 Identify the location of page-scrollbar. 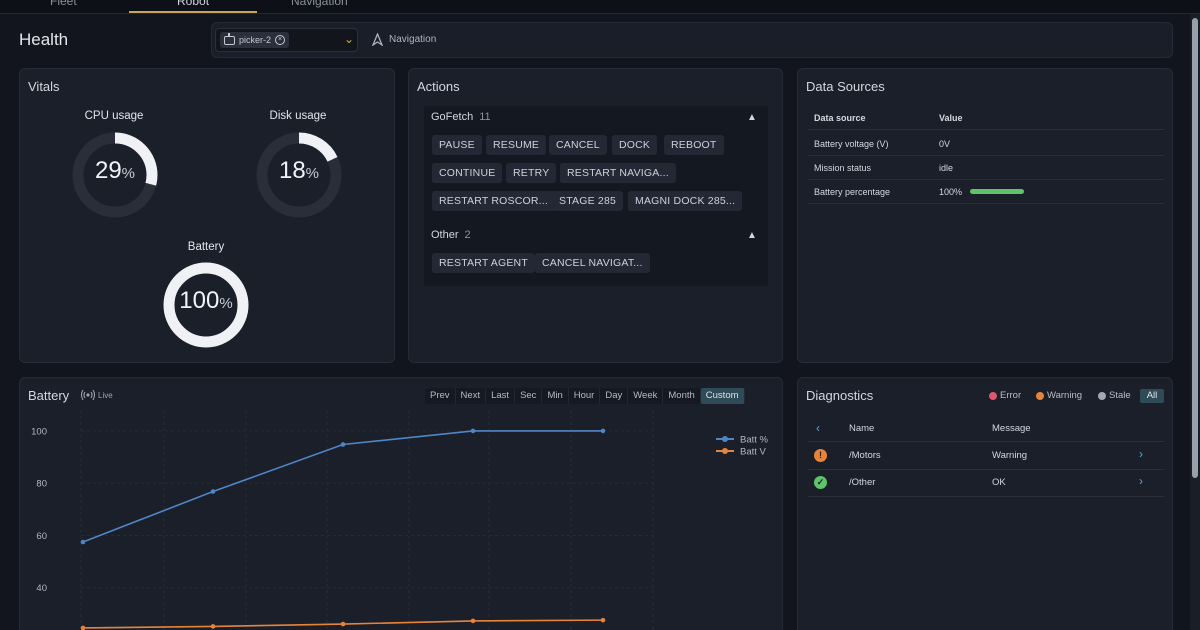
(1195, 322).